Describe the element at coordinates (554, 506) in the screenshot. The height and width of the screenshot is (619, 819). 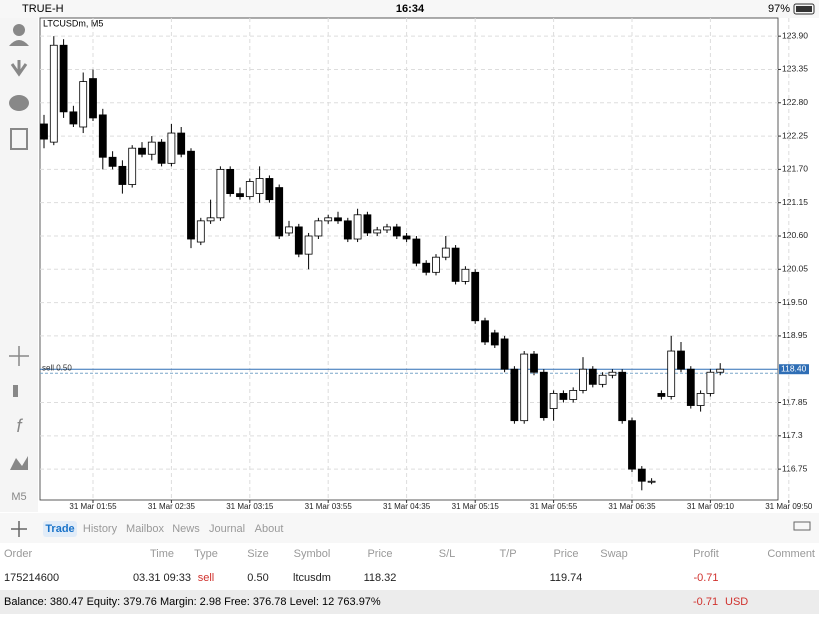
I see `x-tick-label: 31 Mar 05:55` at that location.